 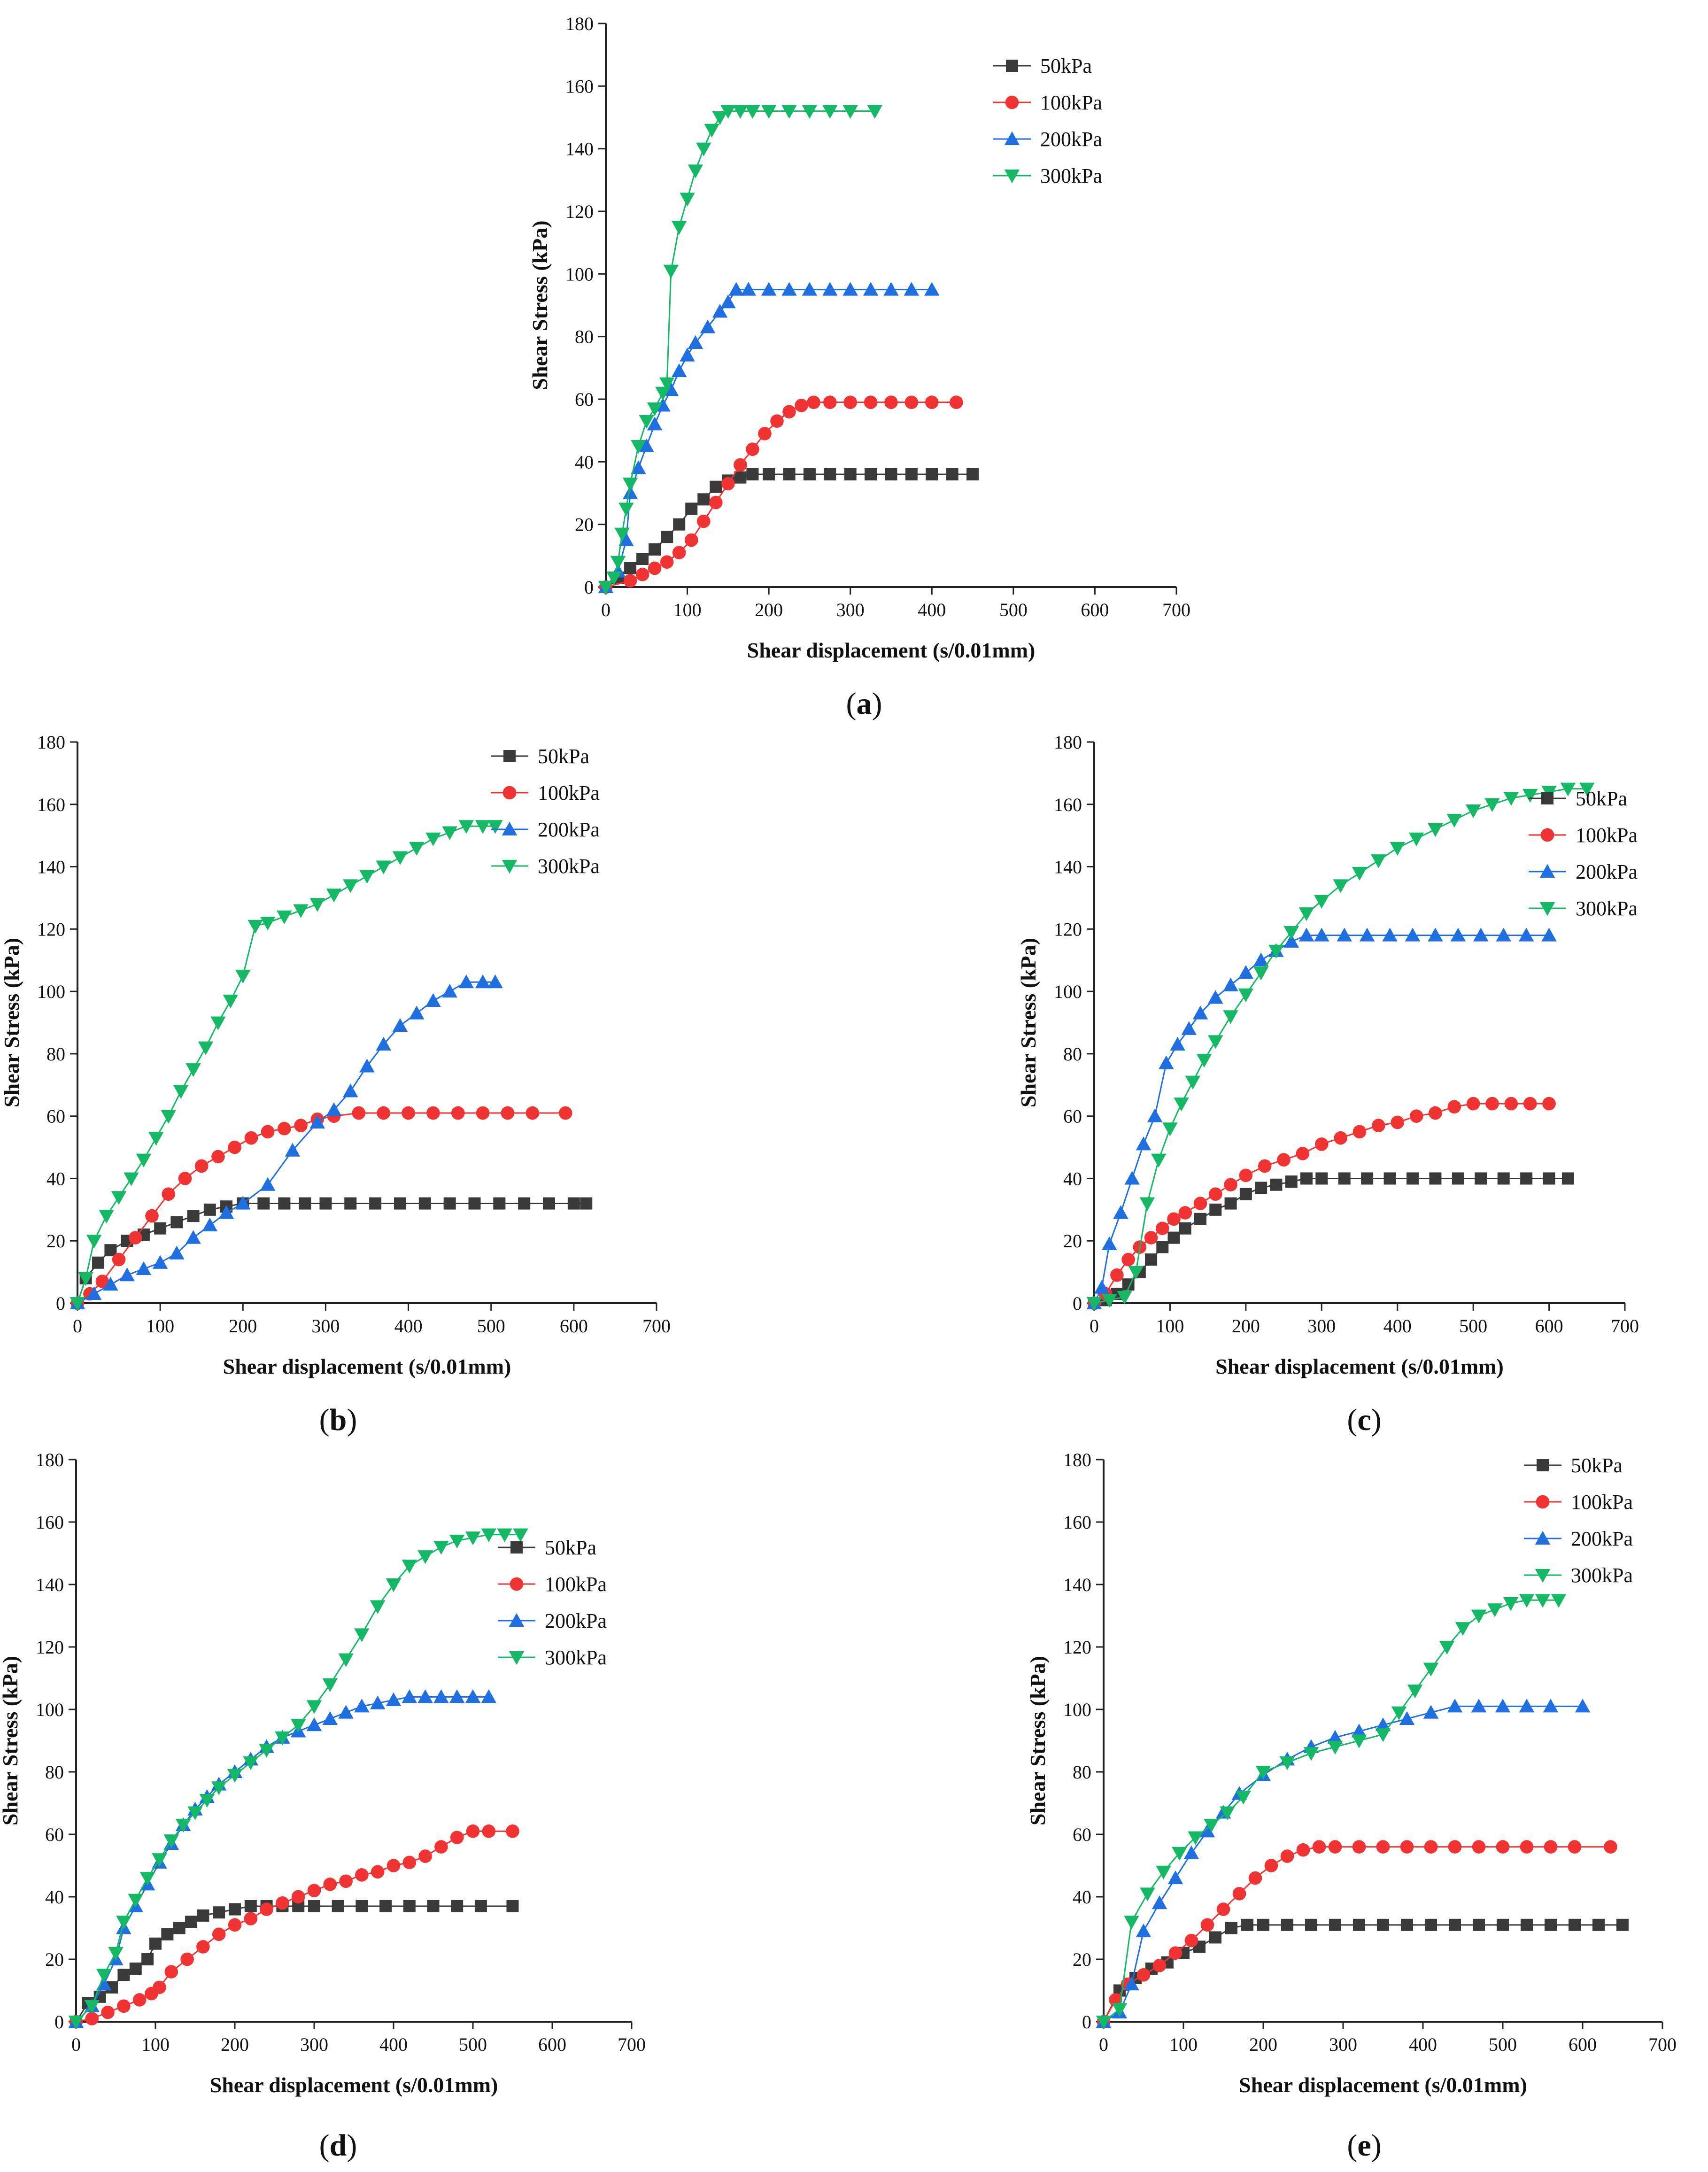 What do you see at coordinates (1363, 1973) in the screenshot?
I see `series-line-50kPa` at bounding box center [1363, 1973].